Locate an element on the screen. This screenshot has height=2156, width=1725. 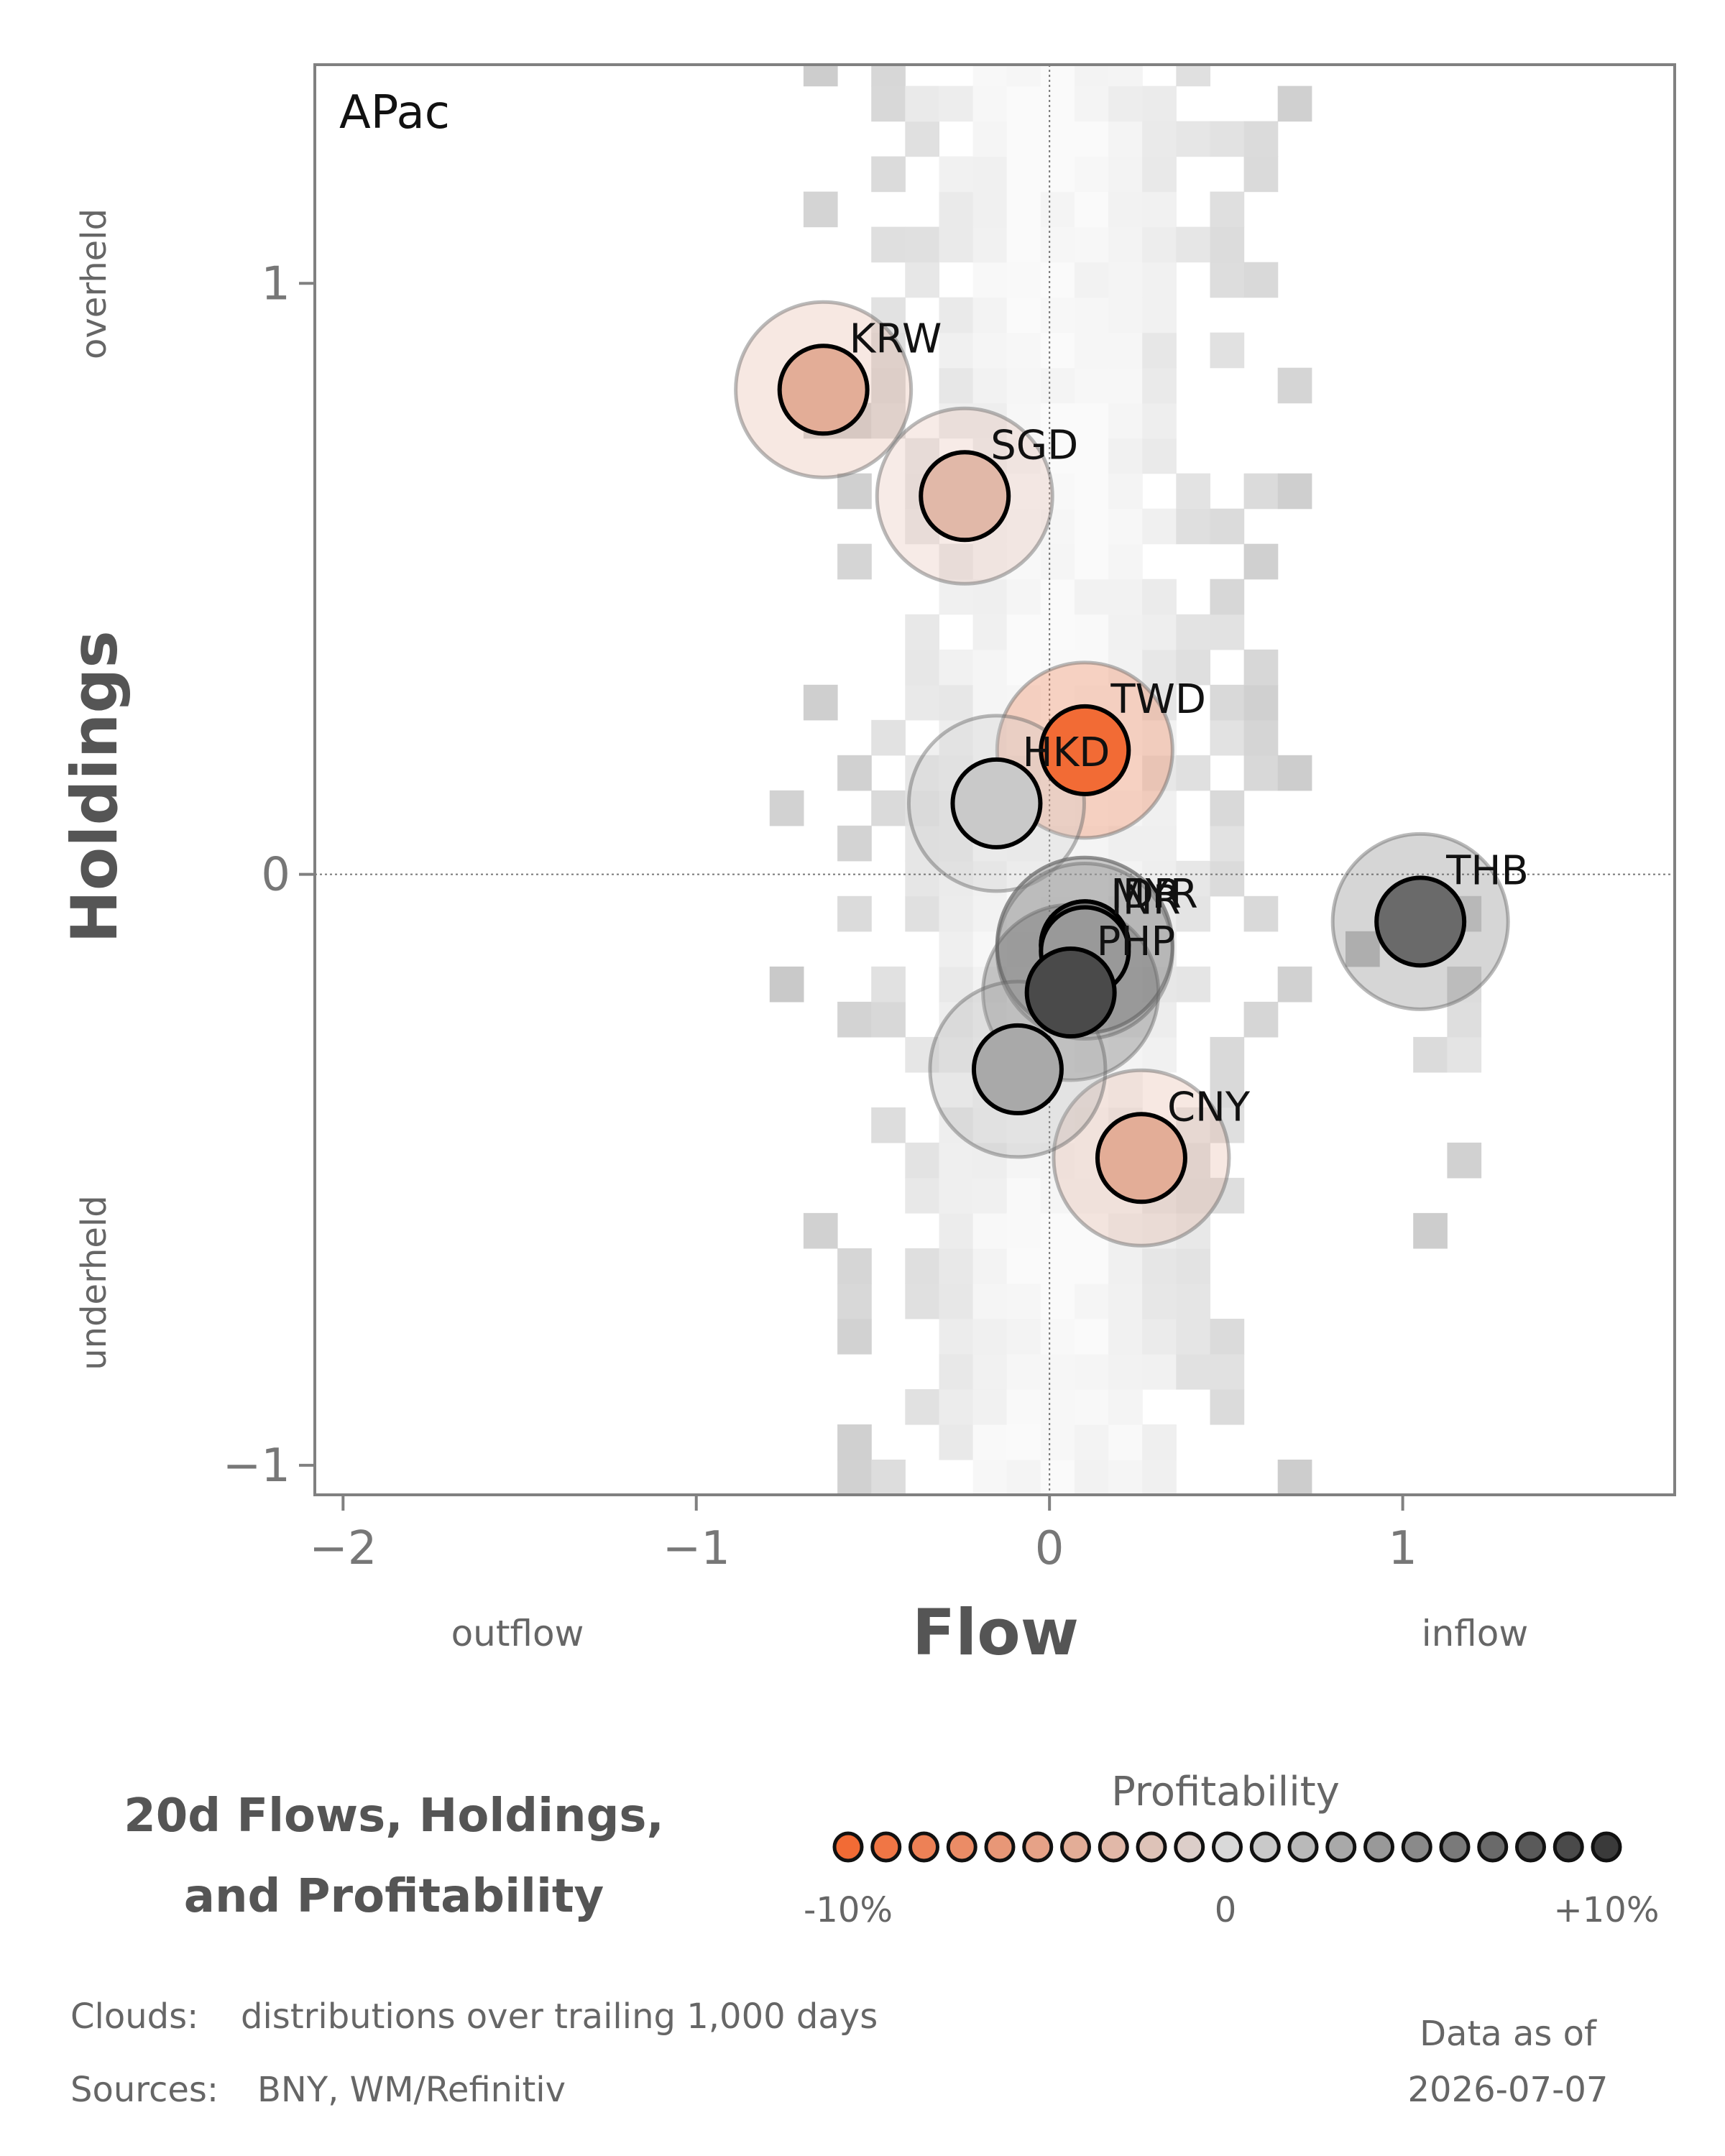
chart-title-line2: and Profitability is located at coordinates (394, 1897).